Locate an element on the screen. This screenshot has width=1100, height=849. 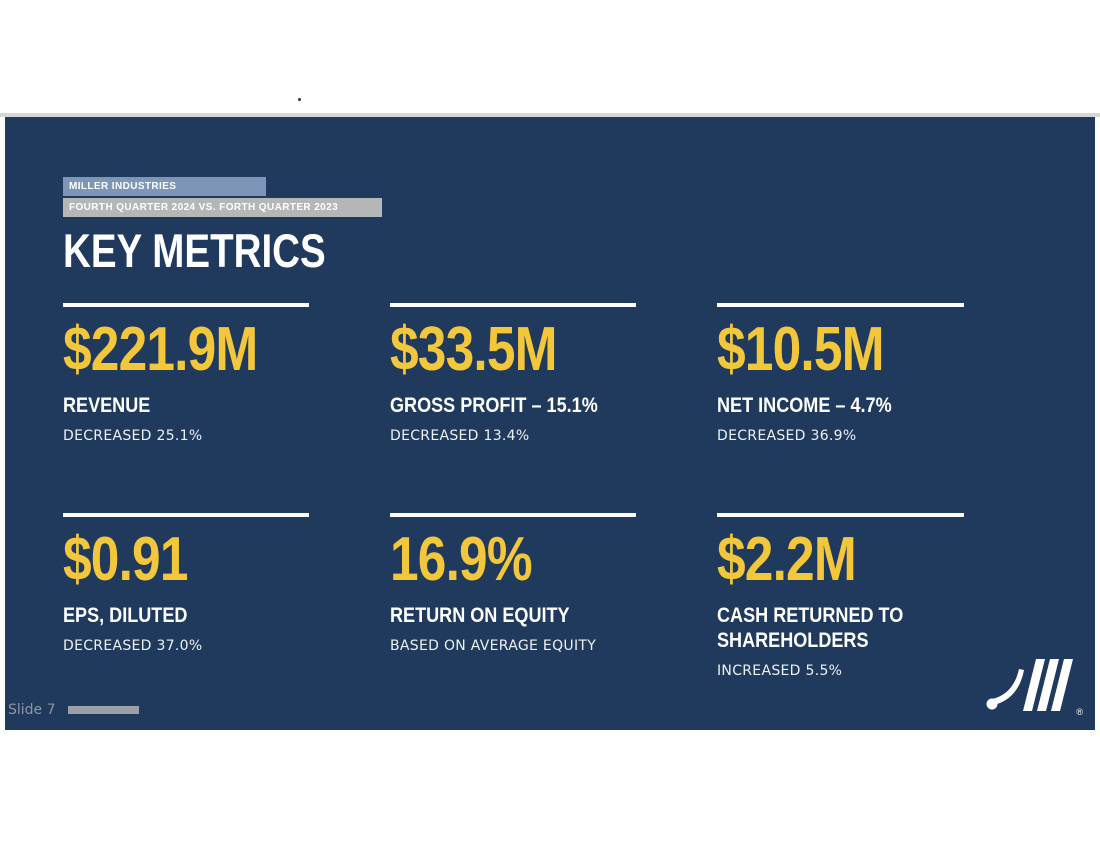
slide-number-indicator: Slide 7 is located at coordinates (73, 710).